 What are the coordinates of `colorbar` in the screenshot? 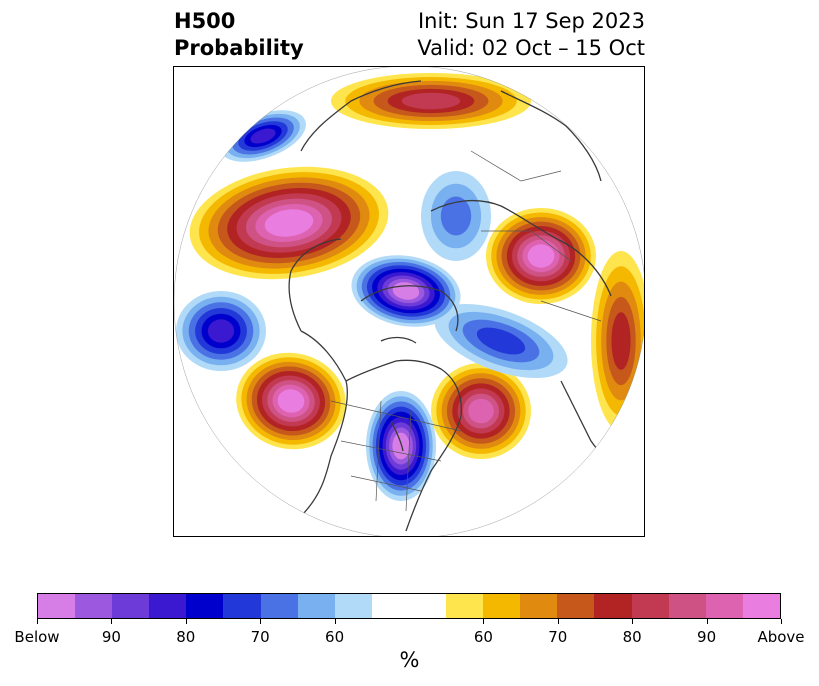 It's located at (409, 606).